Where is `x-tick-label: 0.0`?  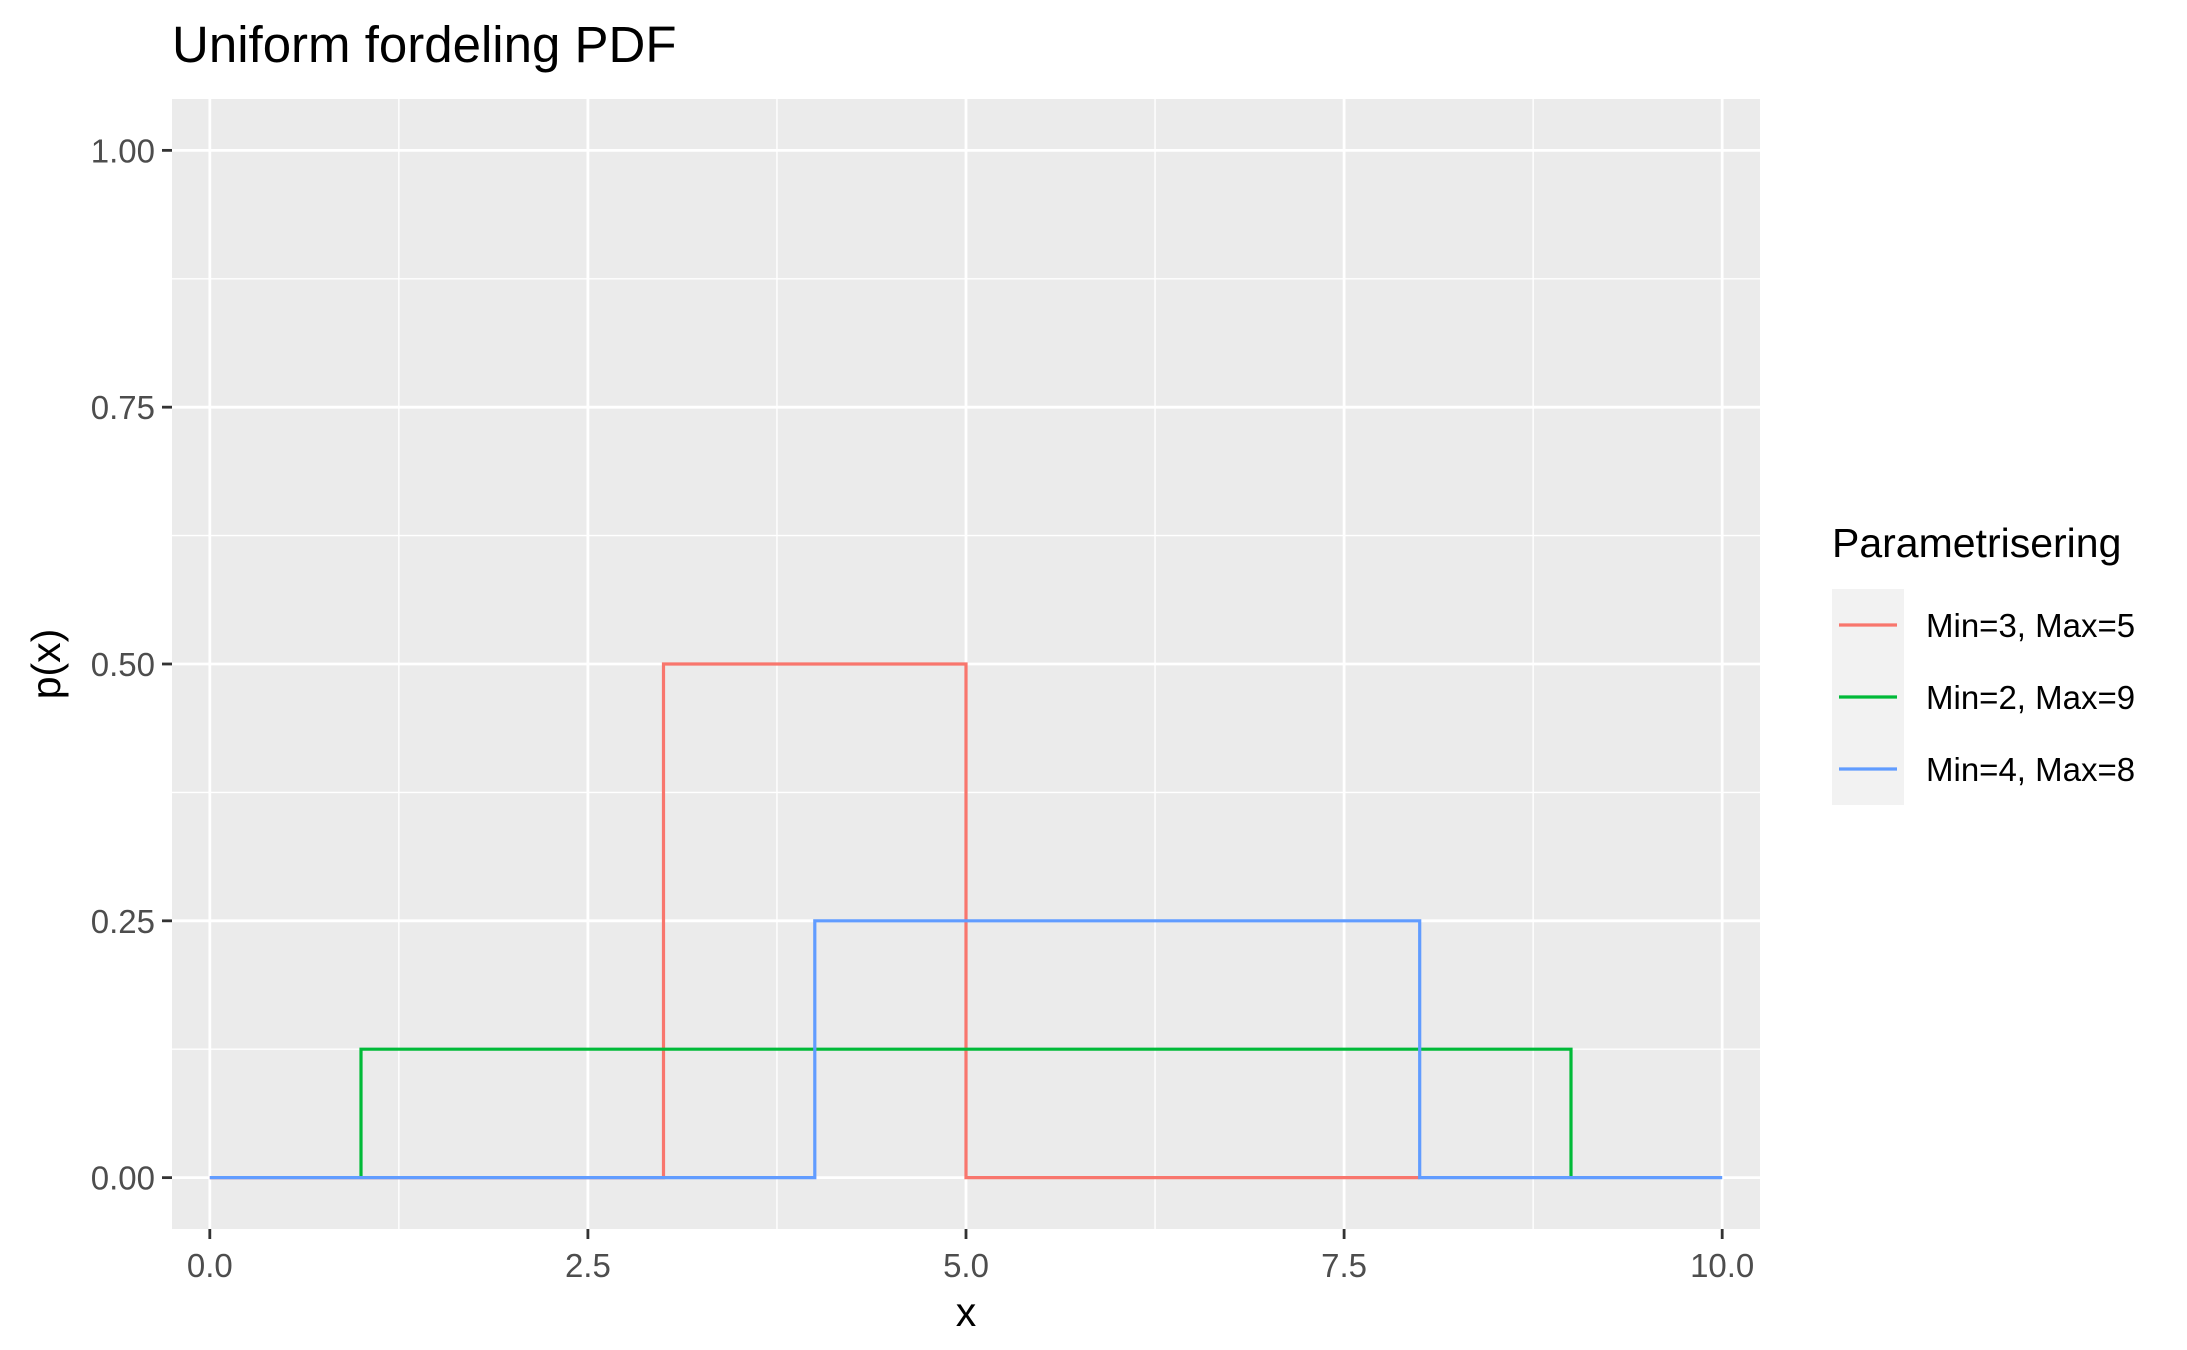
x-tick-label: 0.0 is located at coordinates (210, 1265).